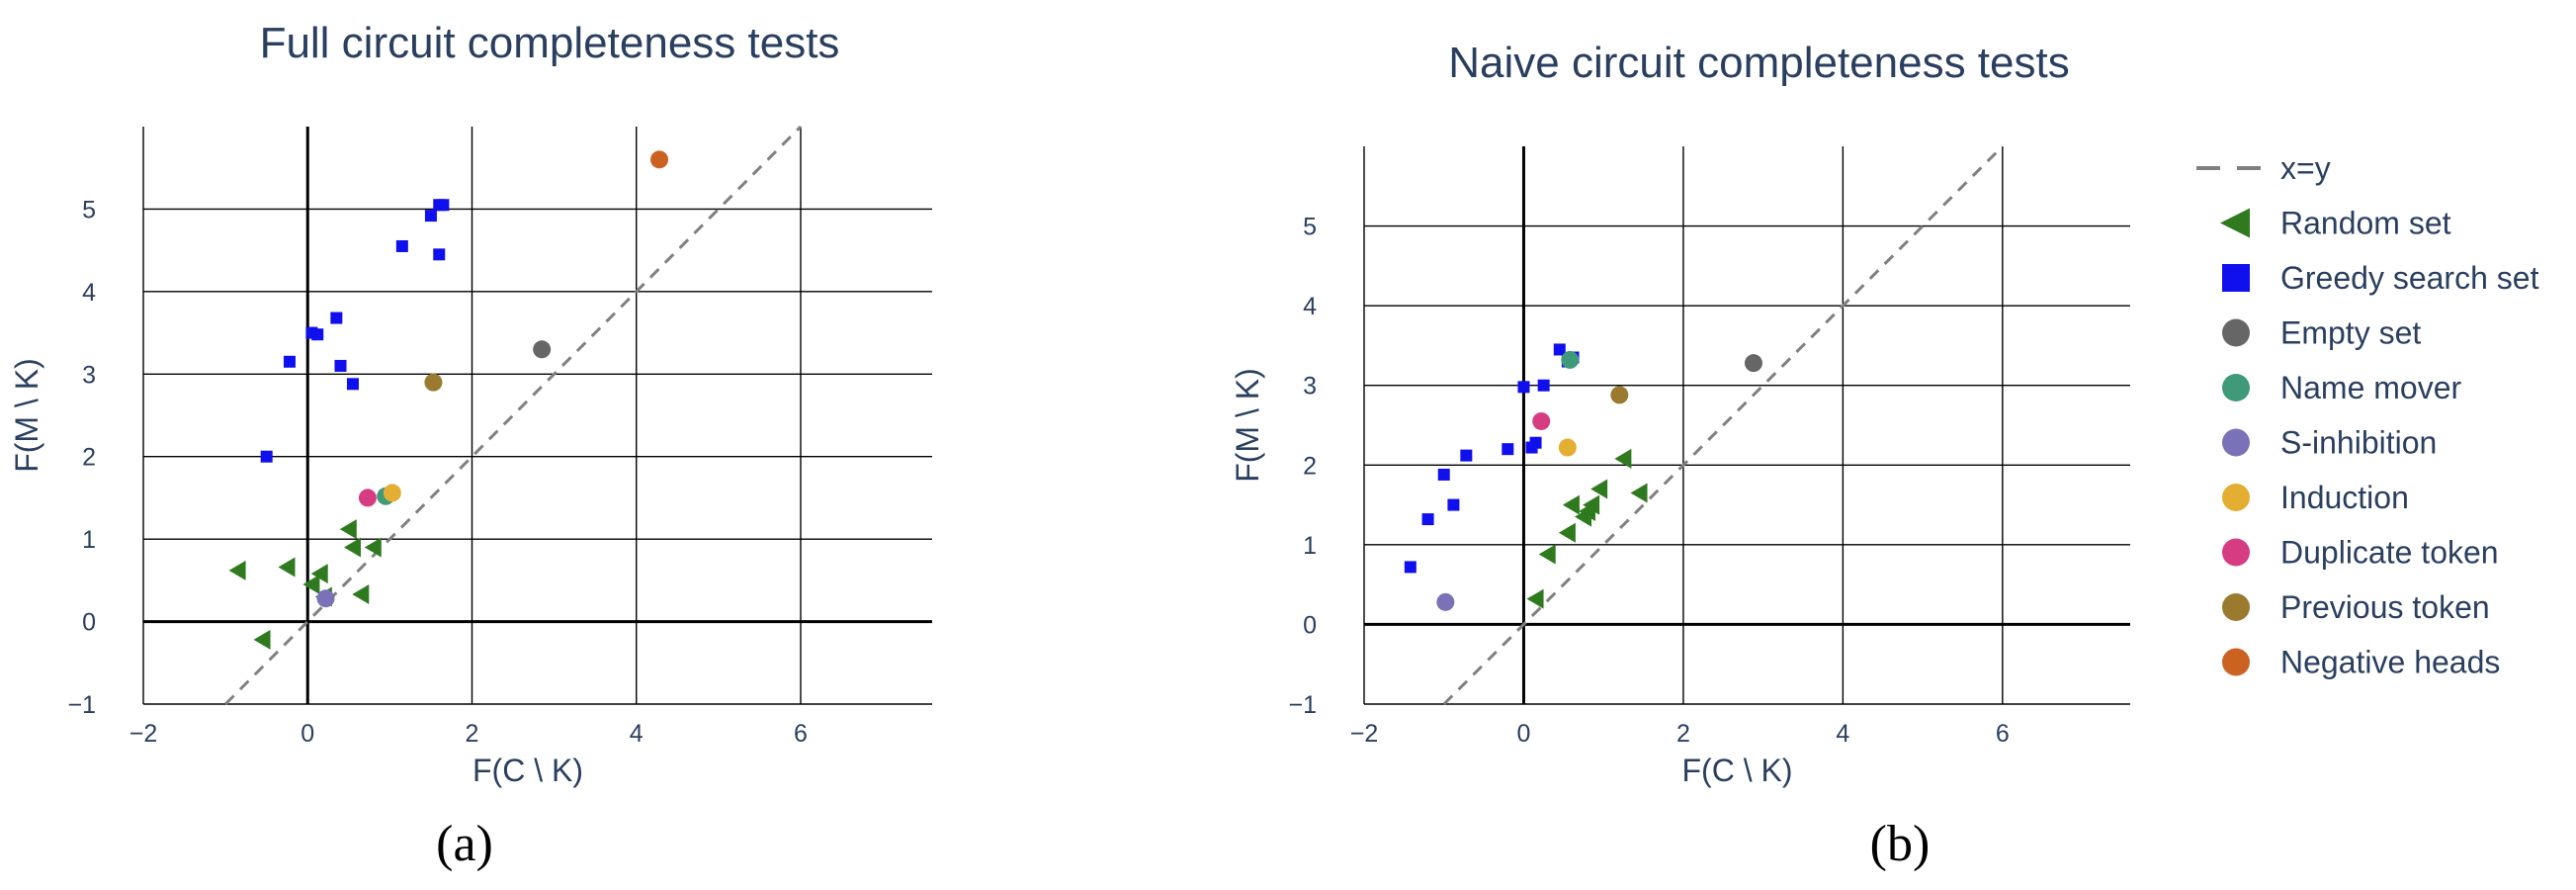  Describe the element at coordinates (1364, 734) in the screenshot. I see `x-tick-label: −2` at that location.